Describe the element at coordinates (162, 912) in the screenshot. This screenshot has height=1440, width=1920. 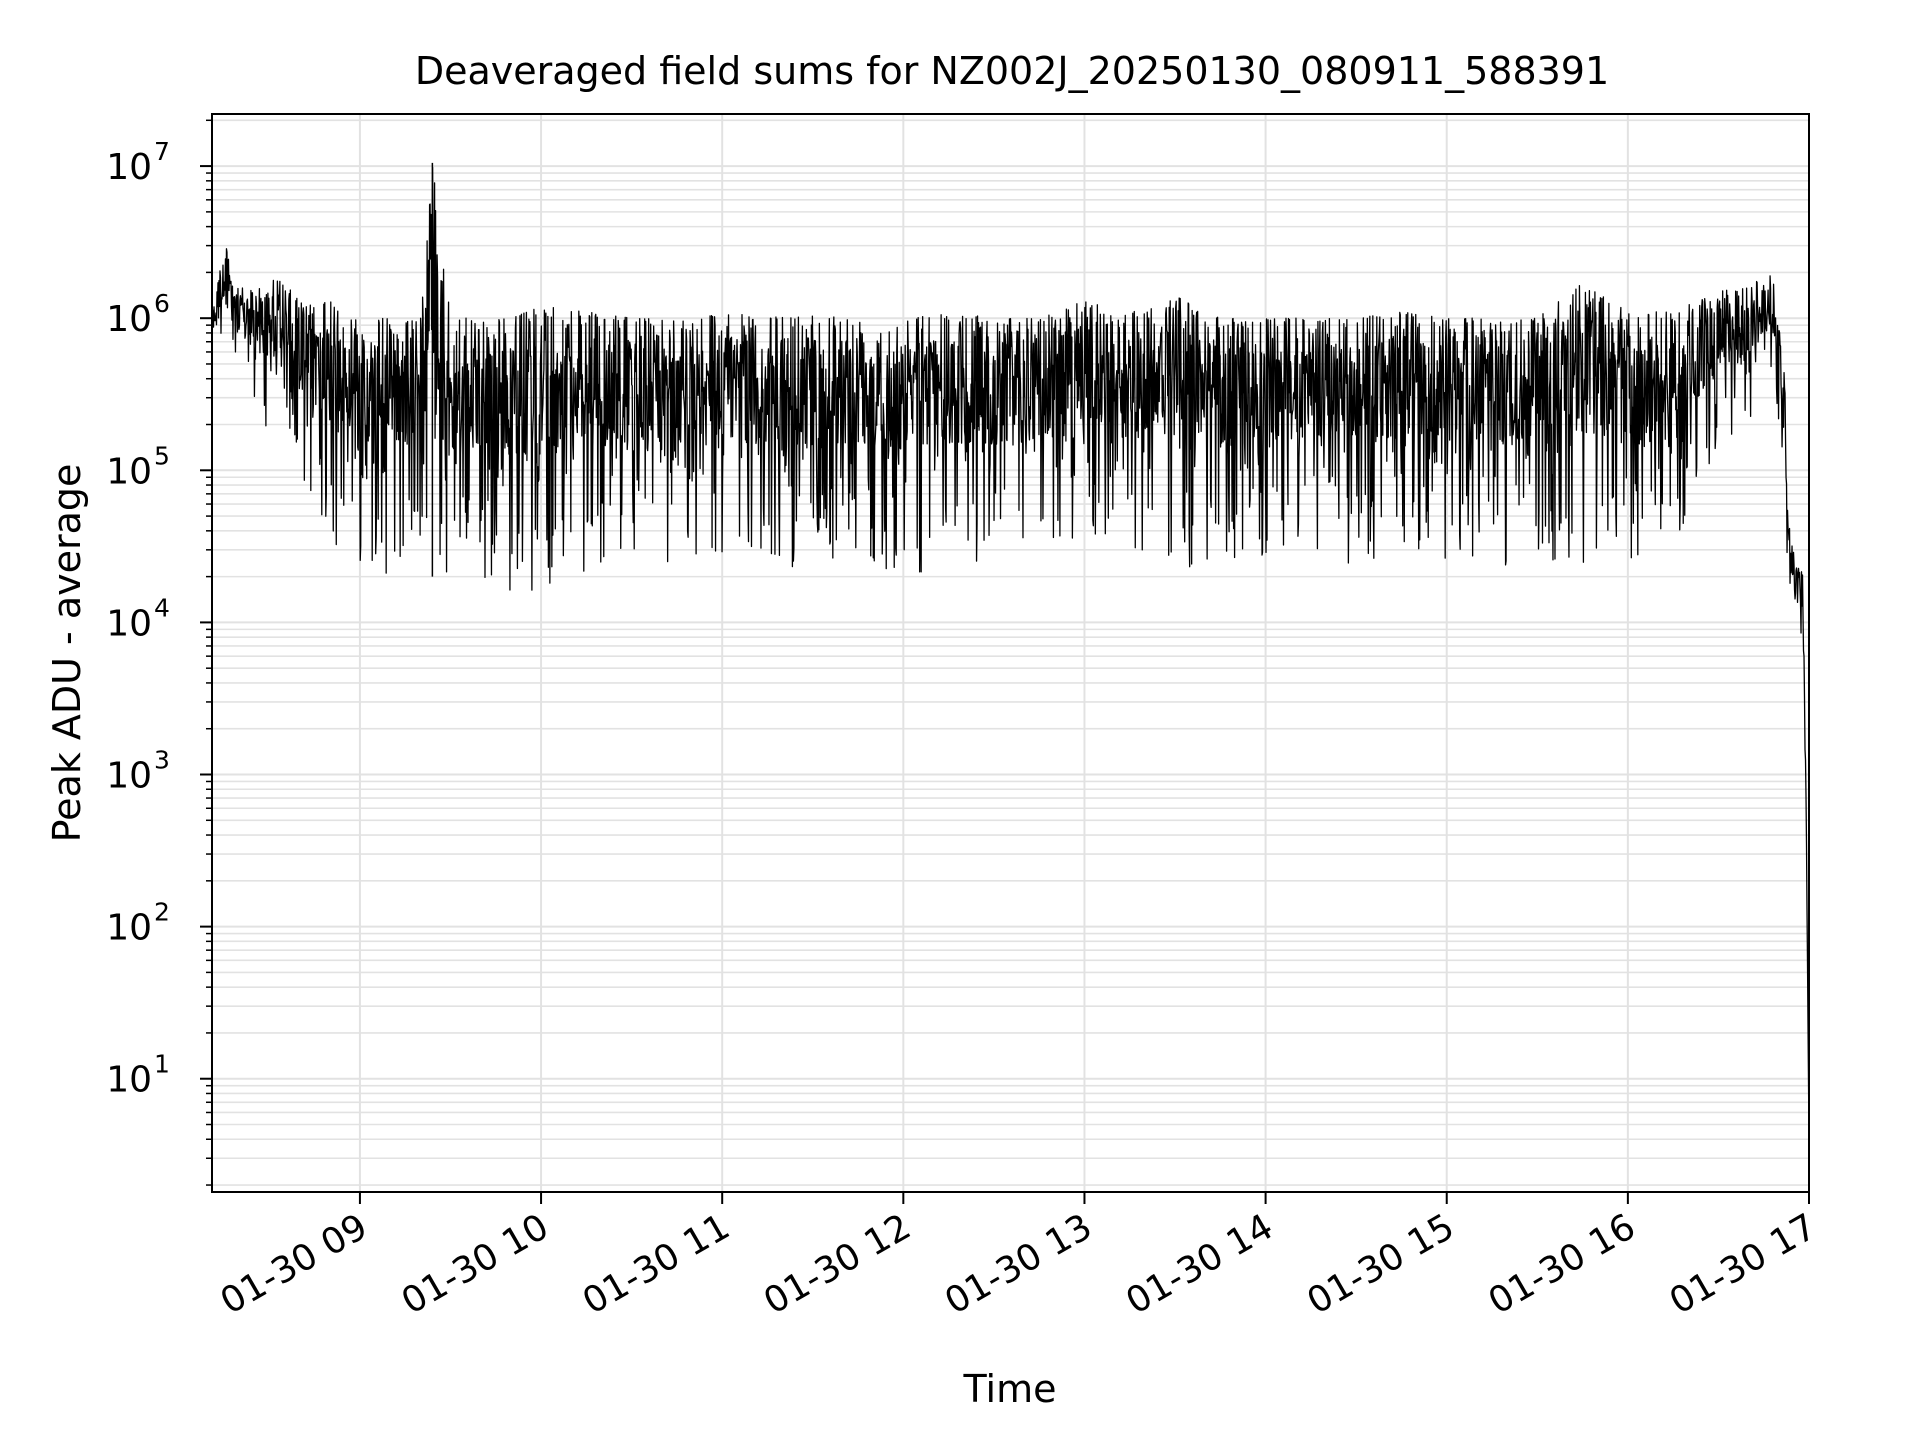
I see `y-tick-exponent: 2` at that location.